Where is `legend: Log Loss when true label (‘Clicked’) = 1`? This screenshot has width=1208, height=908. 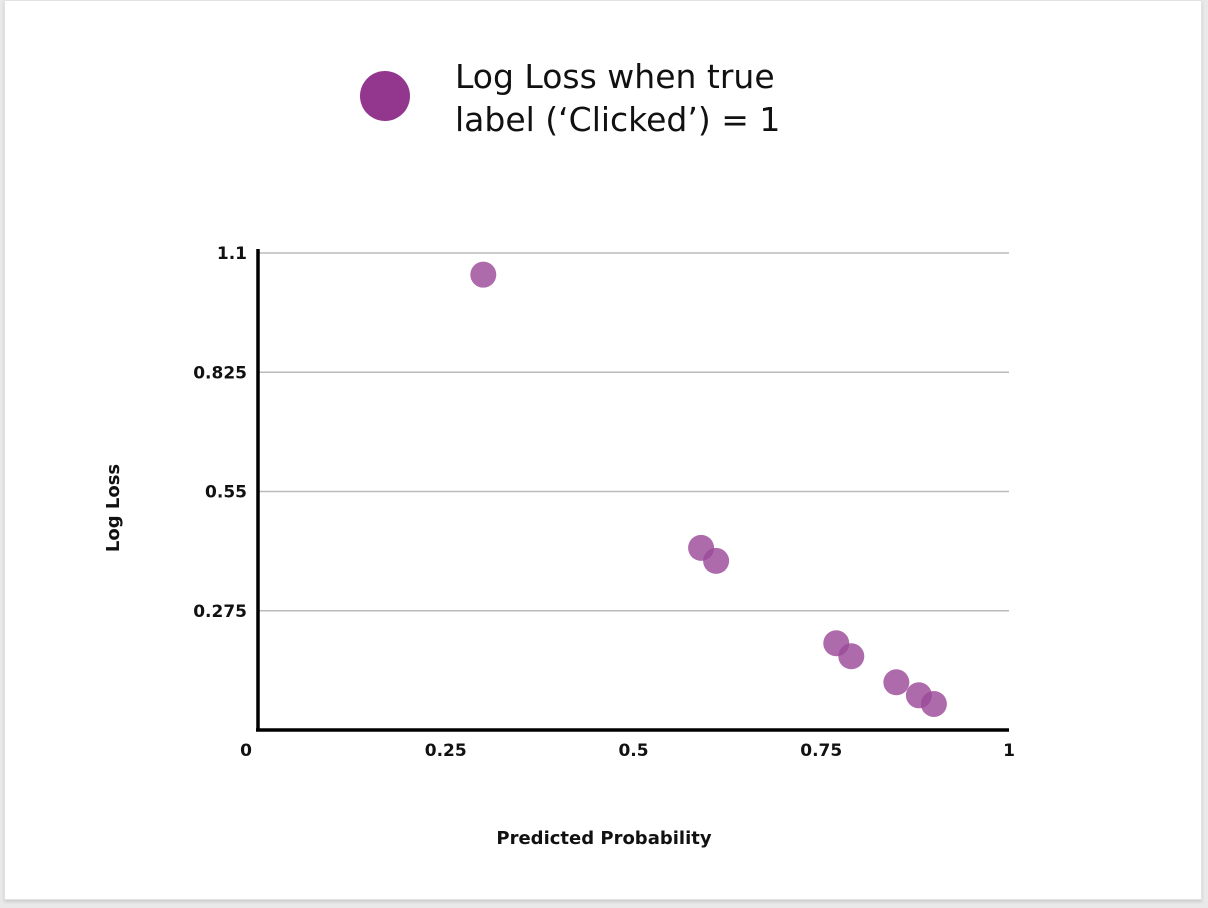 legend: Log Loss when true label (‘Clicked’) = 1 is located at coordinates (570, 98).